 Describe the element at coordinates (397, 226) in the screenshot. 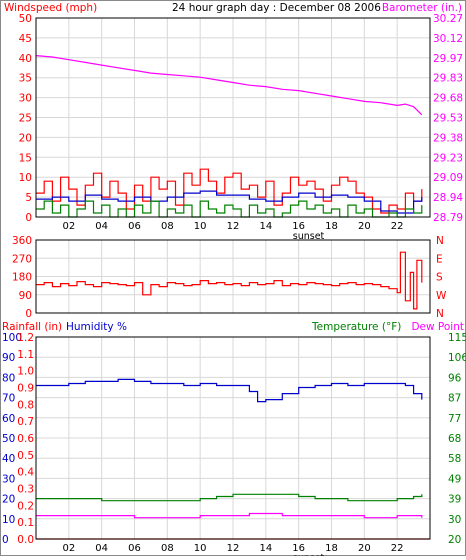

I see `wind-x-tick-22: 22` at that location.